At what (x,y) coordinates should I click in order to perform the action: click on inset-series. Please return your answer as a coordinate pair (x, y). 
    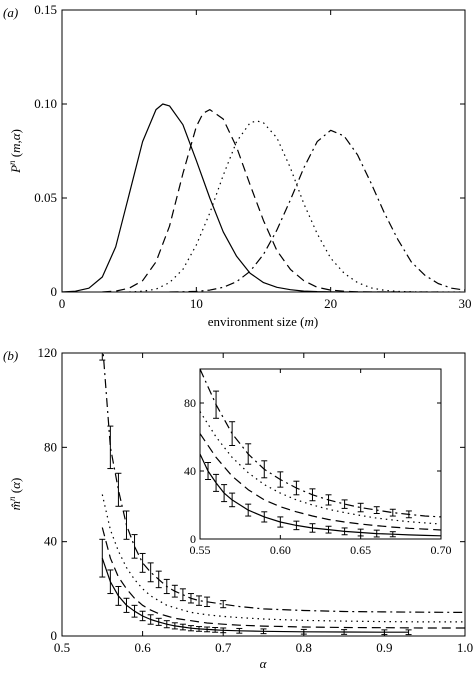
    Looking at the image, I should click on (320, 453).